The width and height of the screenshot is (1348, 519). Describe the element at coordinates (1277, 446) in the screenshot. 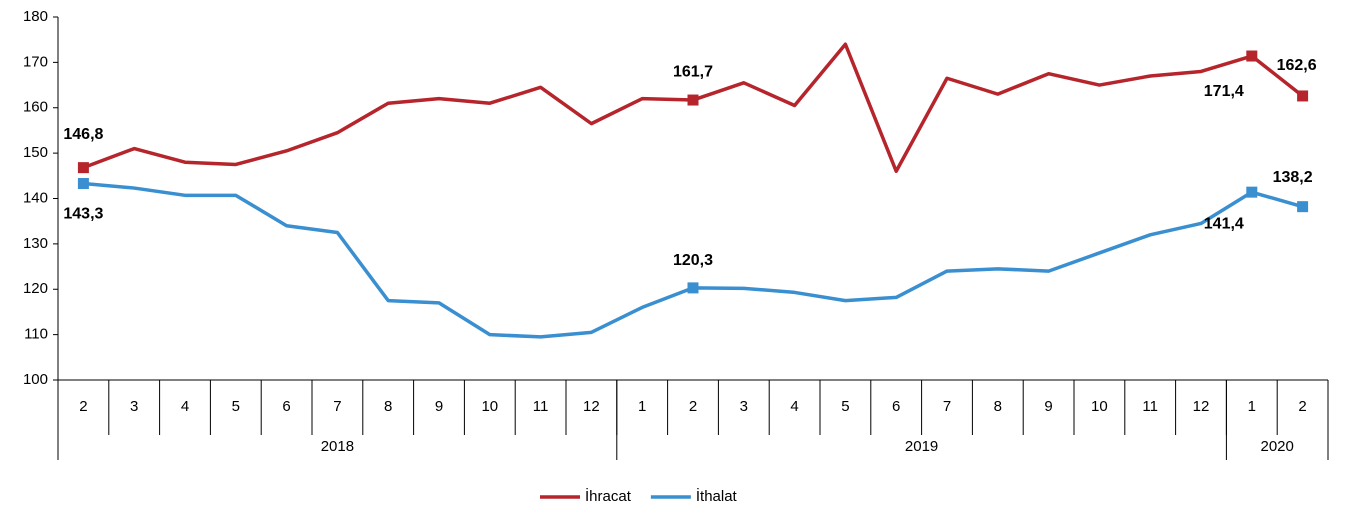

I see `group-label: 2020` at that location.